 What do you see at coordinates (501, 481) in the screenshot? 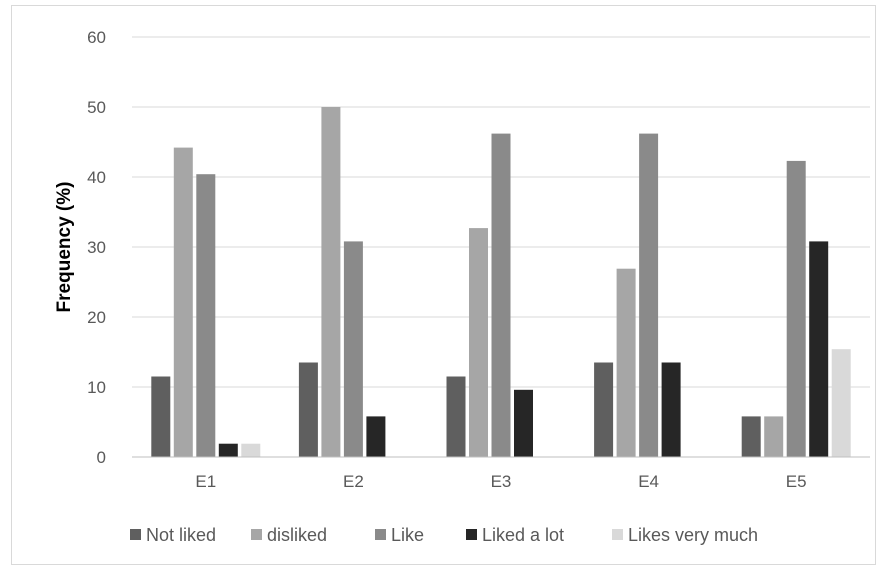
I see `x-tick-label: E3` at bounding box center [501, 481].